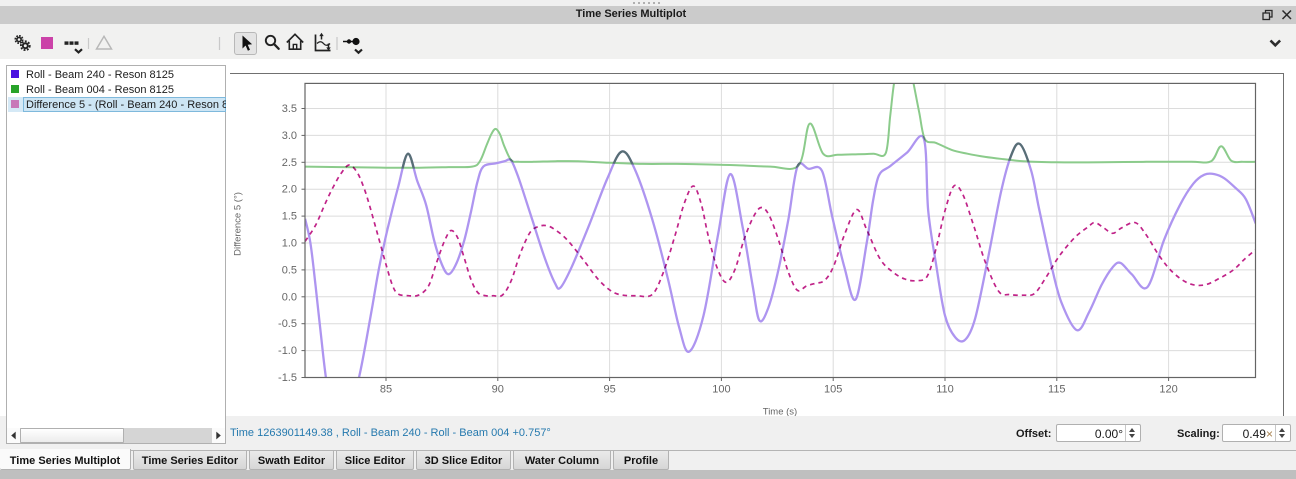 The height and width of the screenshot is (479, 1296). Describe the element at coordinates (289, 136) in the screenshot. I see `svg-text: 3.0` at that location.